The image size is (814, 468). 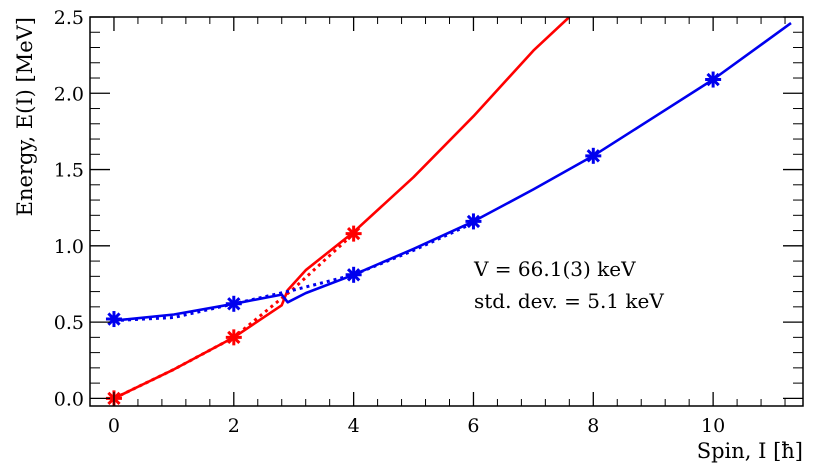 What do you see at coordinates (593, 426) in the screenshot?
I see `x-tick-label: 8` at bounding box center [593, 426].